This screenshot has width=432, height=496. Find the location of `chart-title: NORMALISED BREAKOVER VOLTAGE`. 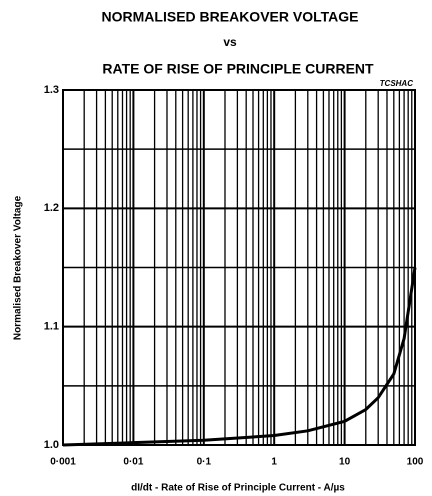

chart-title: NORMALISED BREAKOVER VOLTAGE is located at coordinates (230, 17).